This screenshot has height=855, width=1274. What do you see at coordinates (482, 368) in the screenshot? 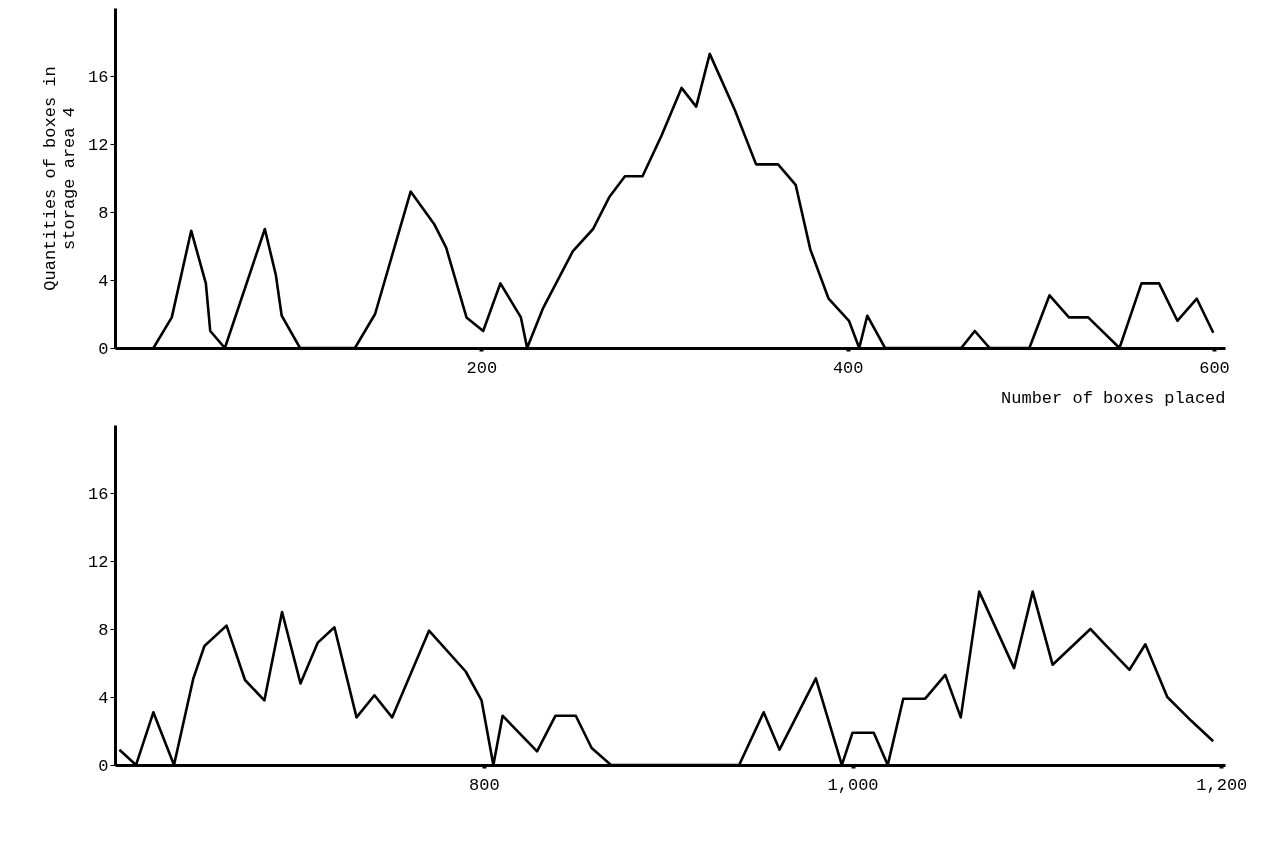
I see `x-tick-label: 200` at bounding box center [482, 368].